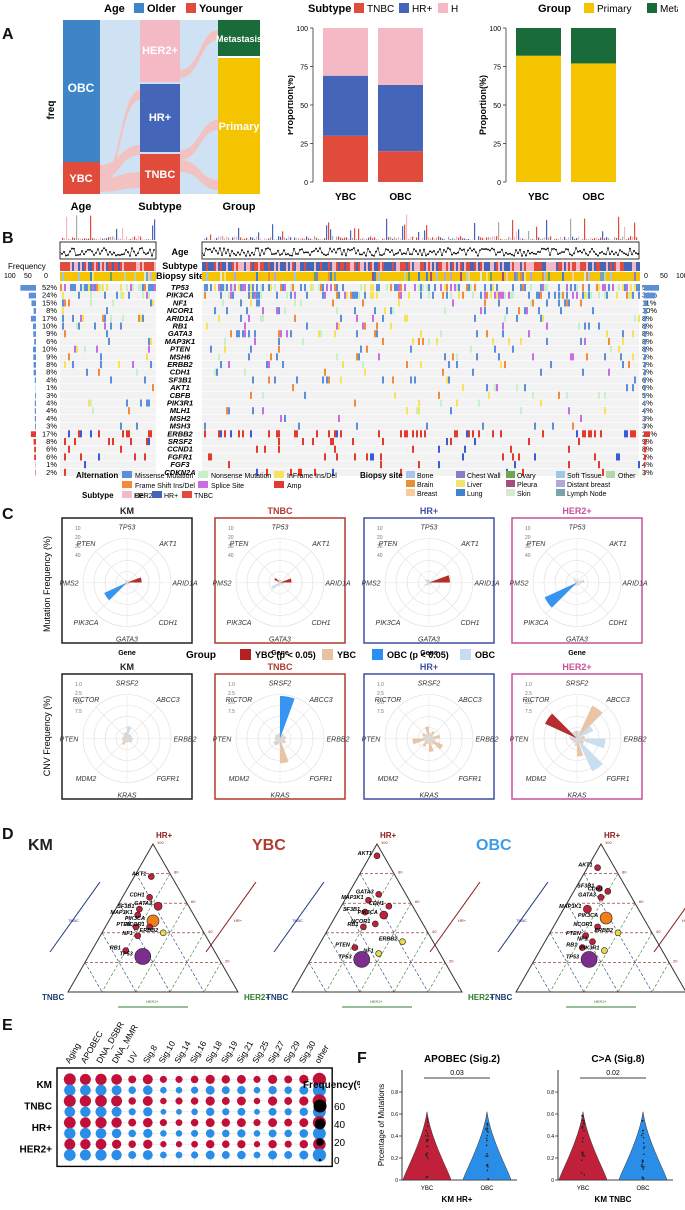  I want to click on polar-gene-label: SRSF2, so click(429, 684).